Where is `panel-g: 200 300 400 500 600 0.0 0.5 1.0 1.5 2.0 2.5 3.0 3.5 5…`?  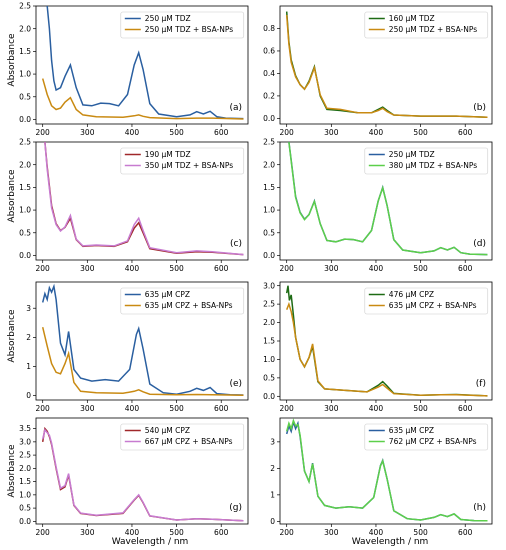
panel-g: 200 300 400 500 600 0.0 0.5 1.0 1.5 2.0 2.5 3.0 3.5 5… is located at coordinates (134, 477).